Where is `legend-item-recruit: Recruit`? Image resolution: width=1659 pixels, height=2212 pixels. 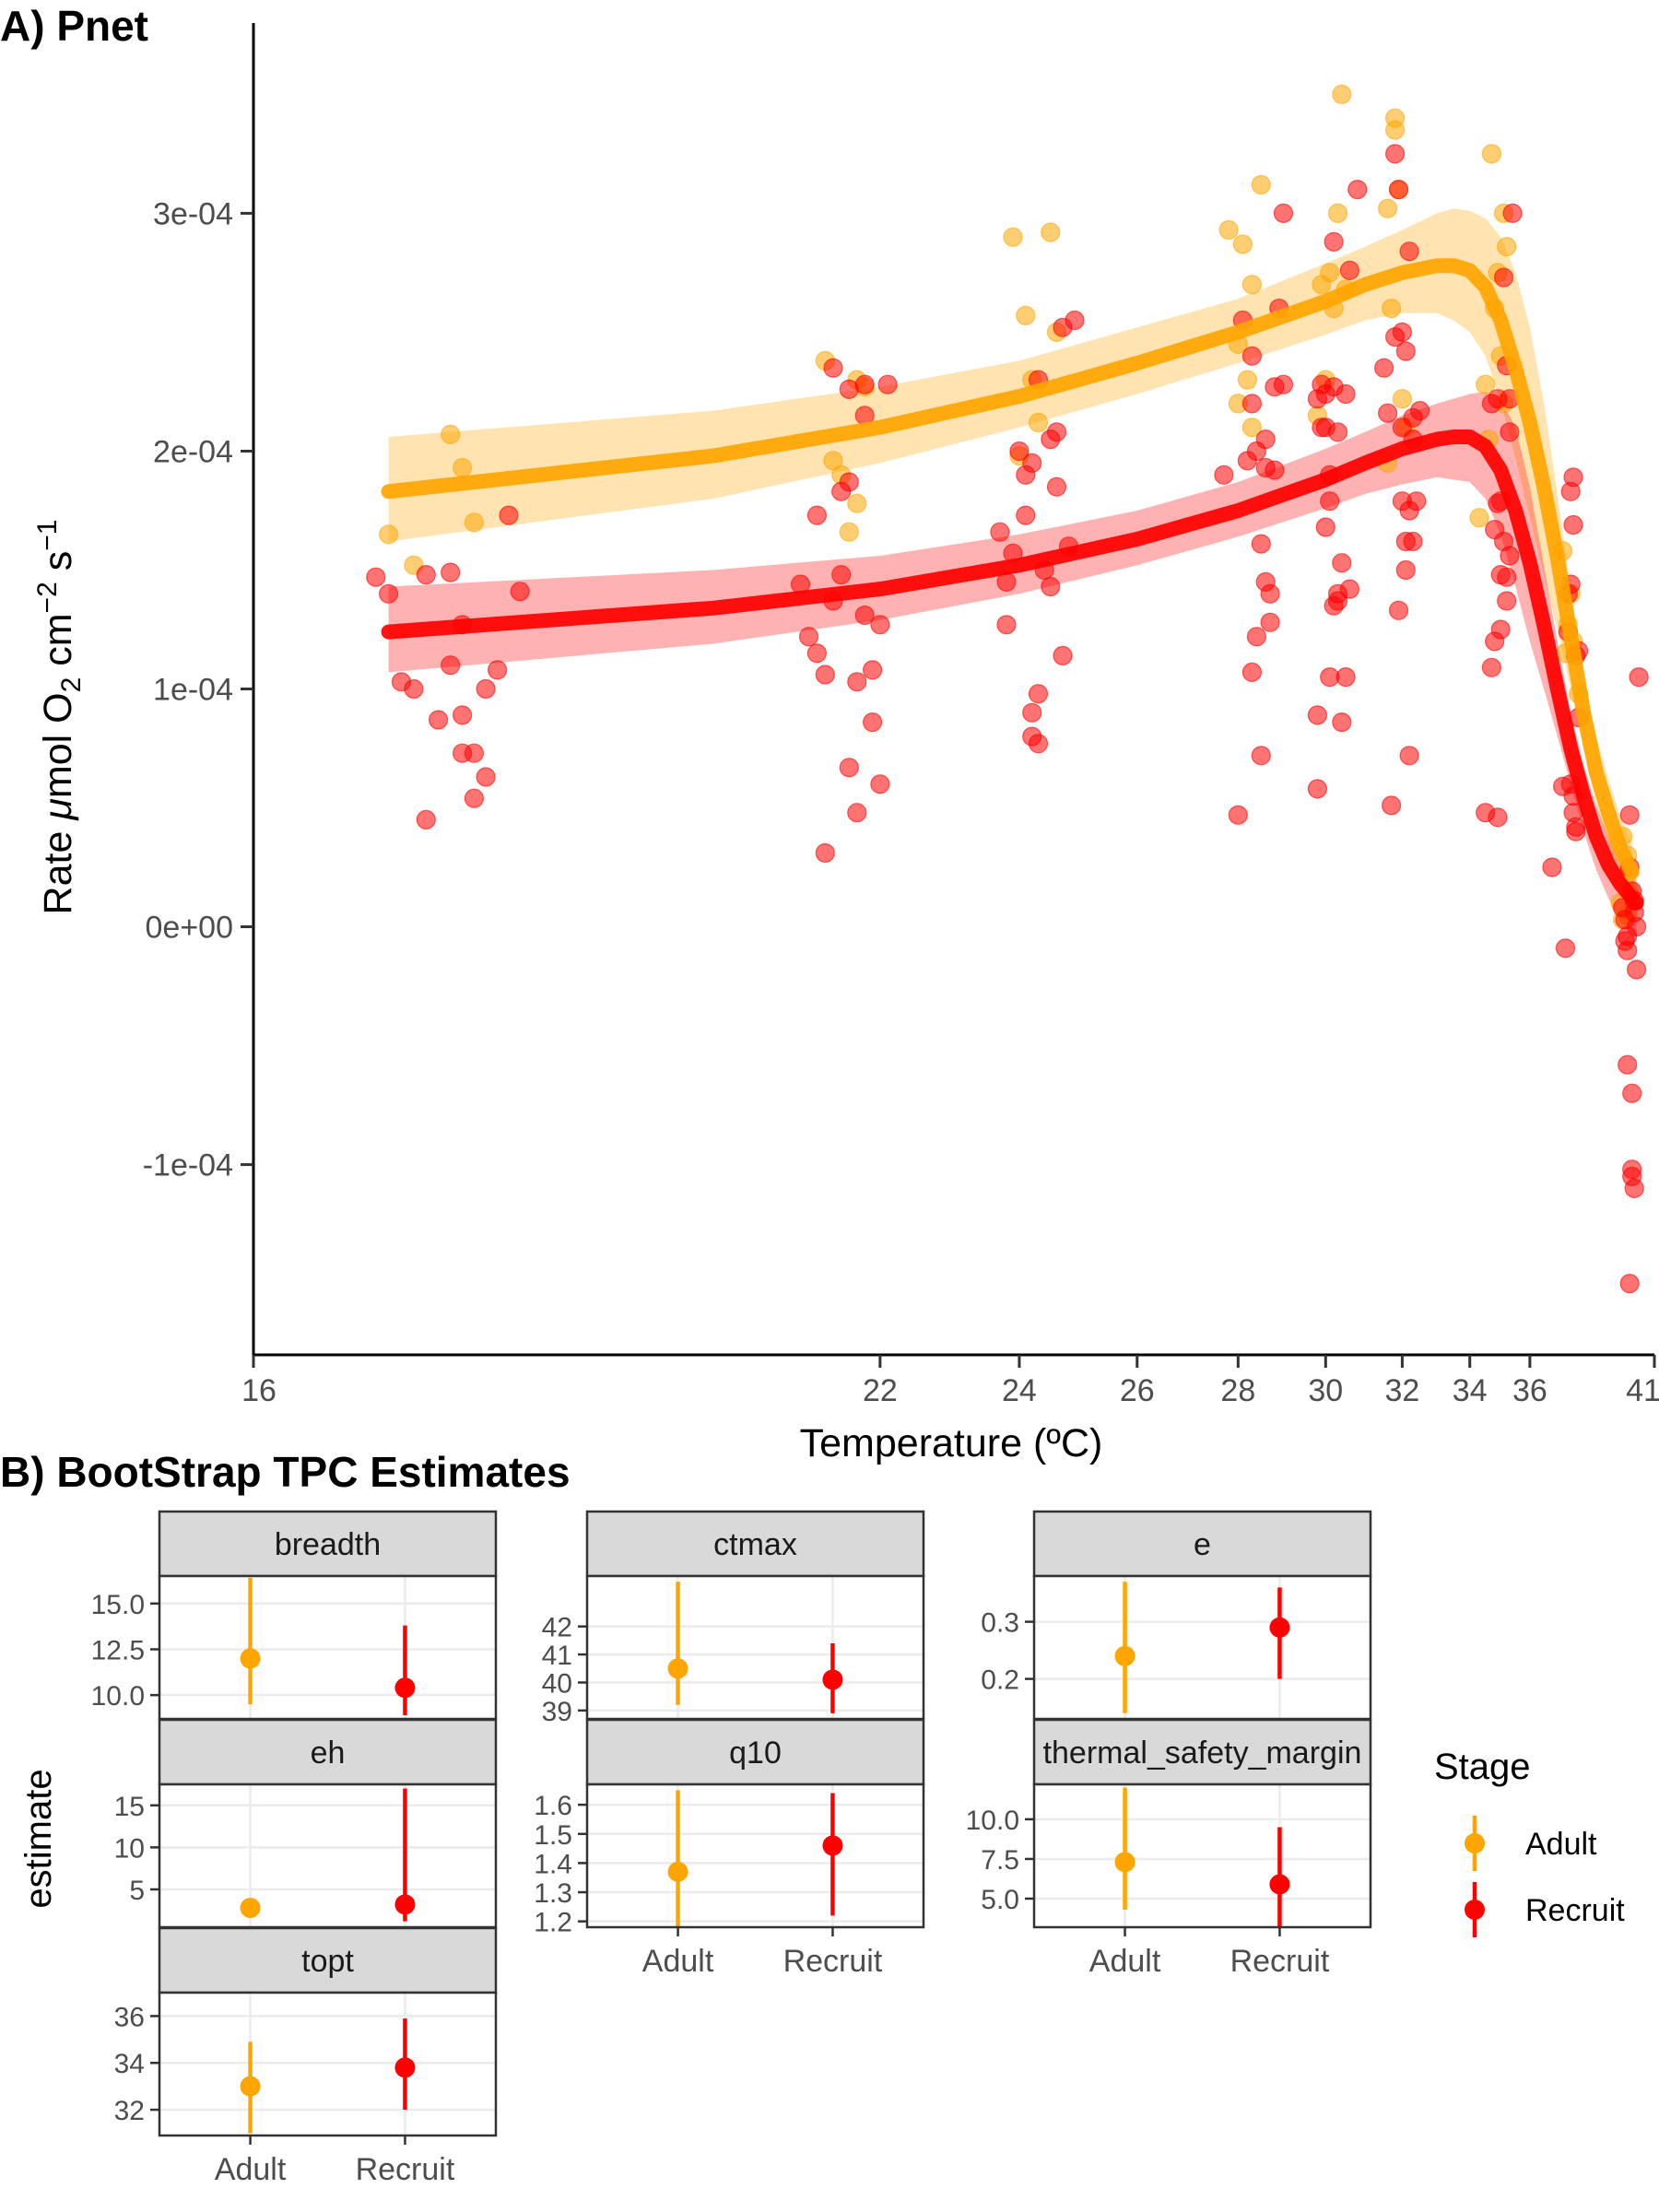 legend-item-recruit: Recruit is located at coordinates (1545, 1909).